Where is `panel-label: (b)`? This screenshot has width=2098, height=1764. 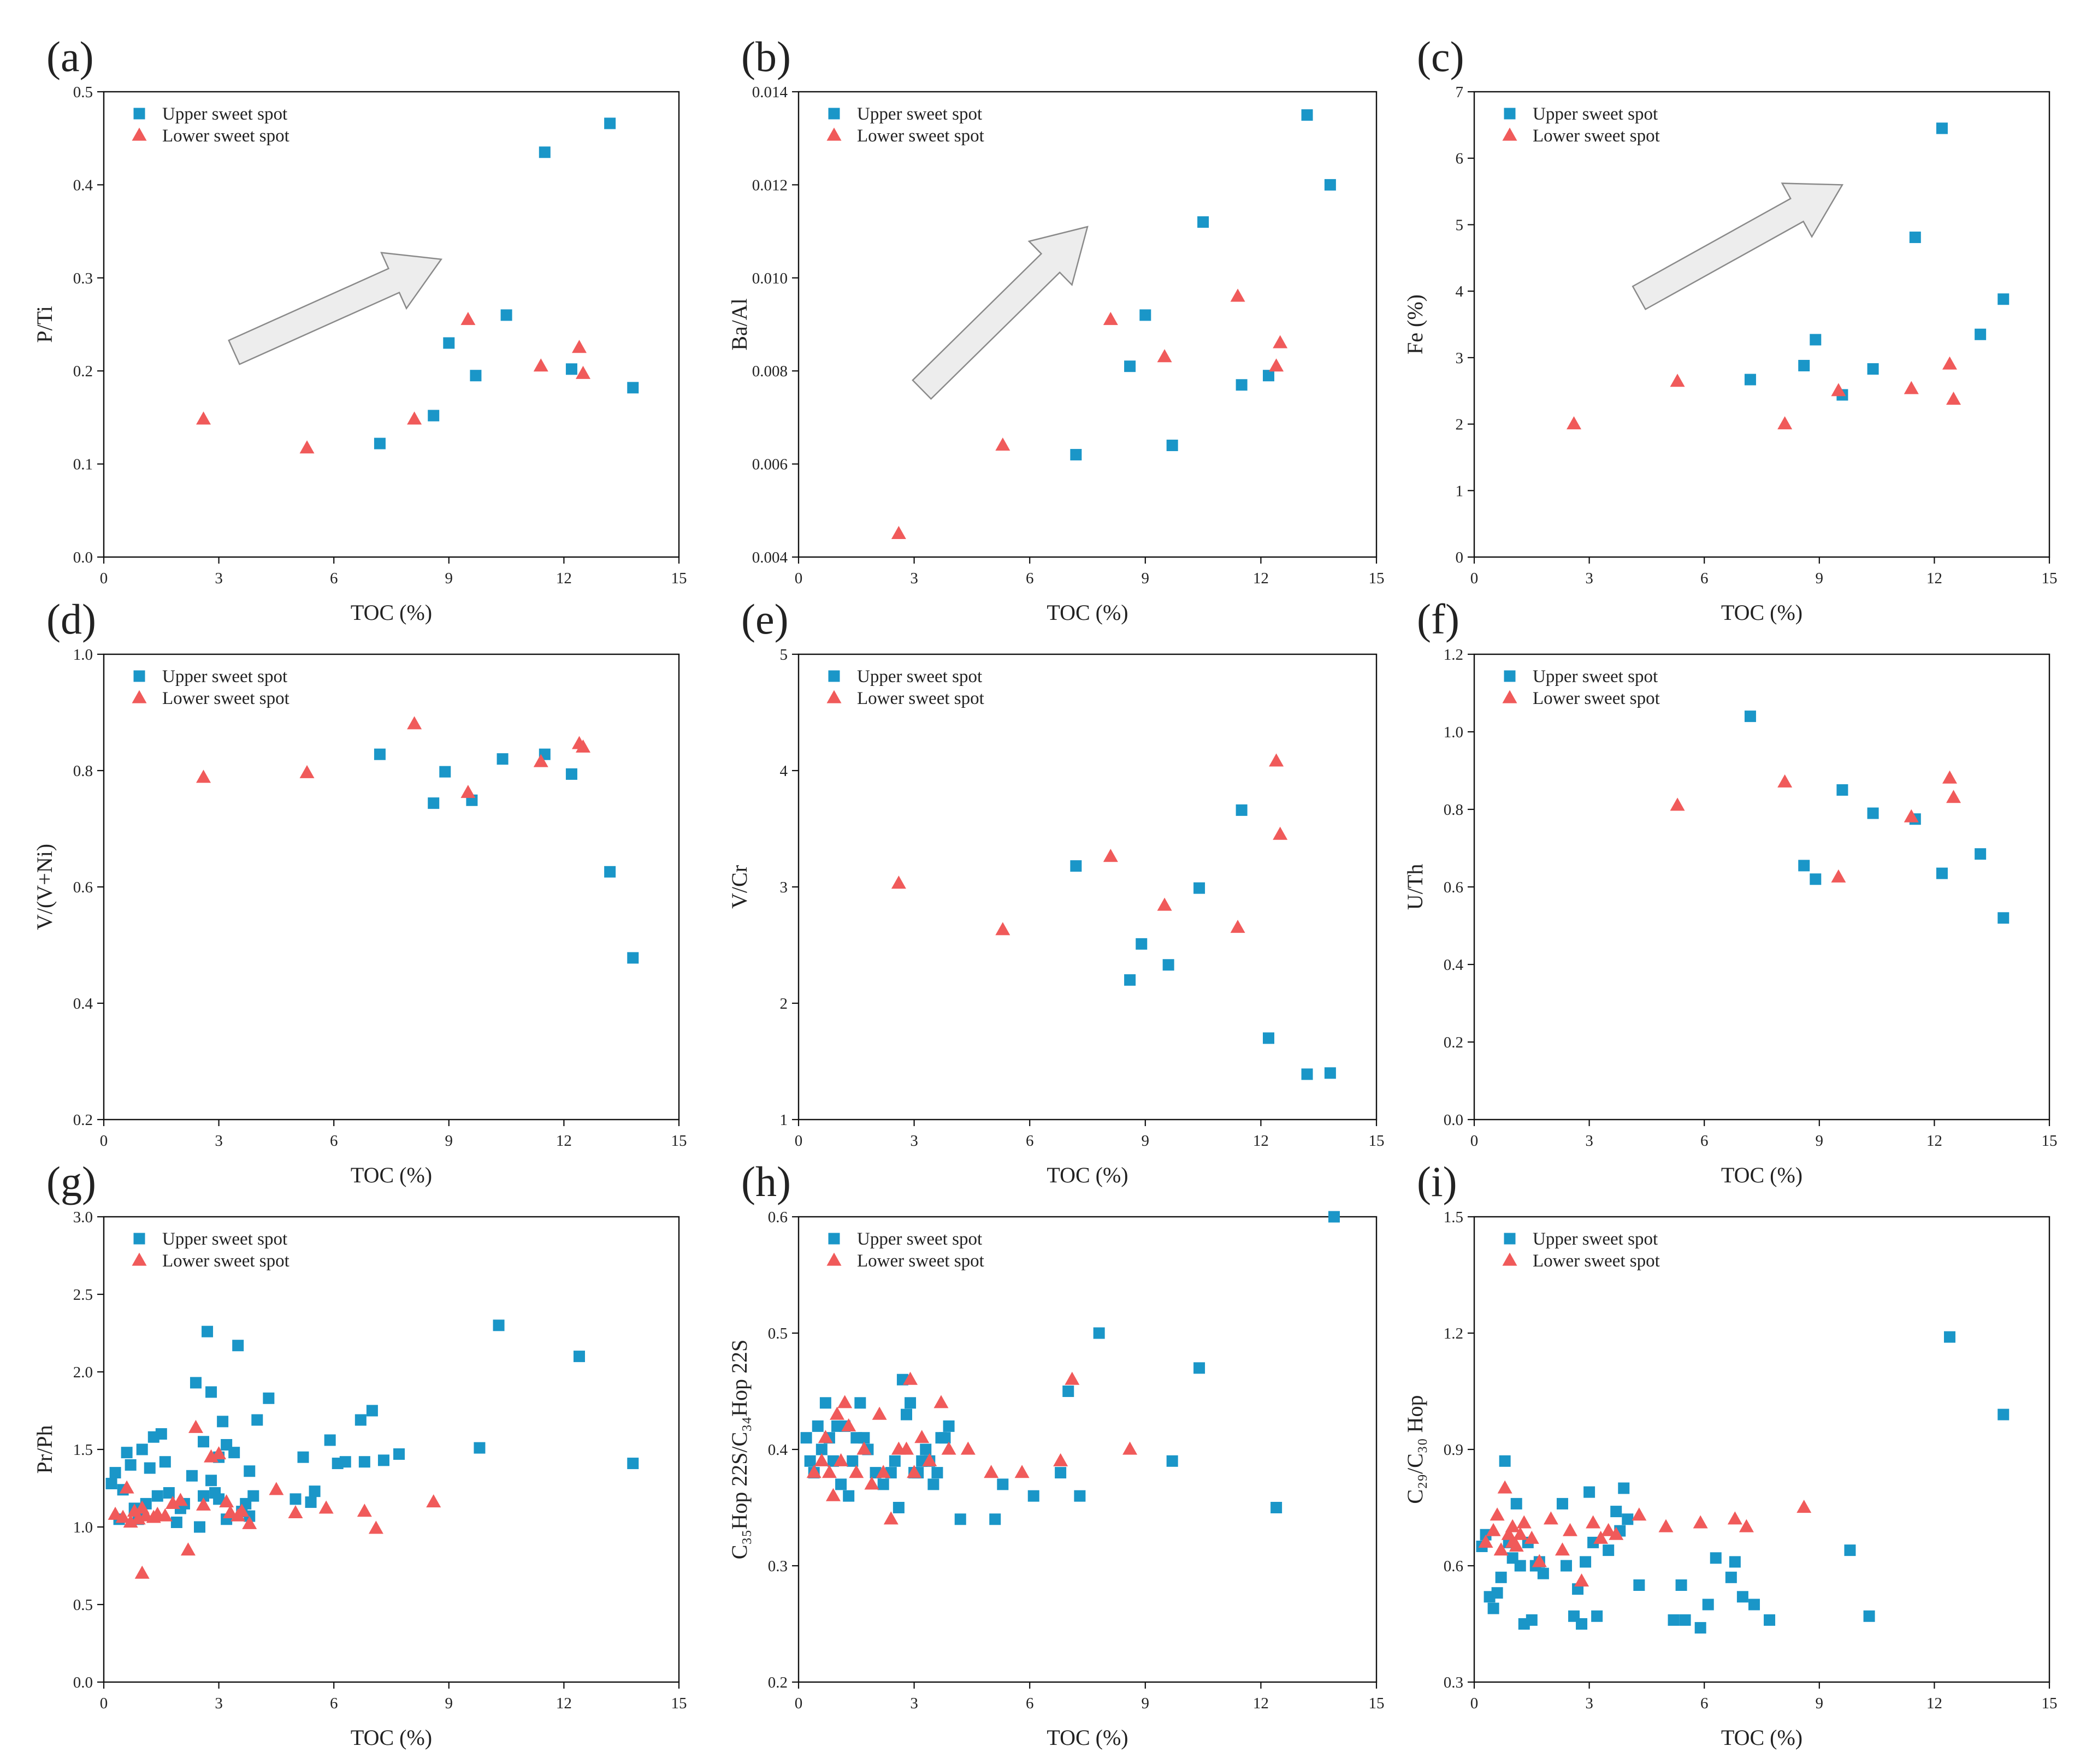 panel-label: (b) is located at coordinates (766, 56).